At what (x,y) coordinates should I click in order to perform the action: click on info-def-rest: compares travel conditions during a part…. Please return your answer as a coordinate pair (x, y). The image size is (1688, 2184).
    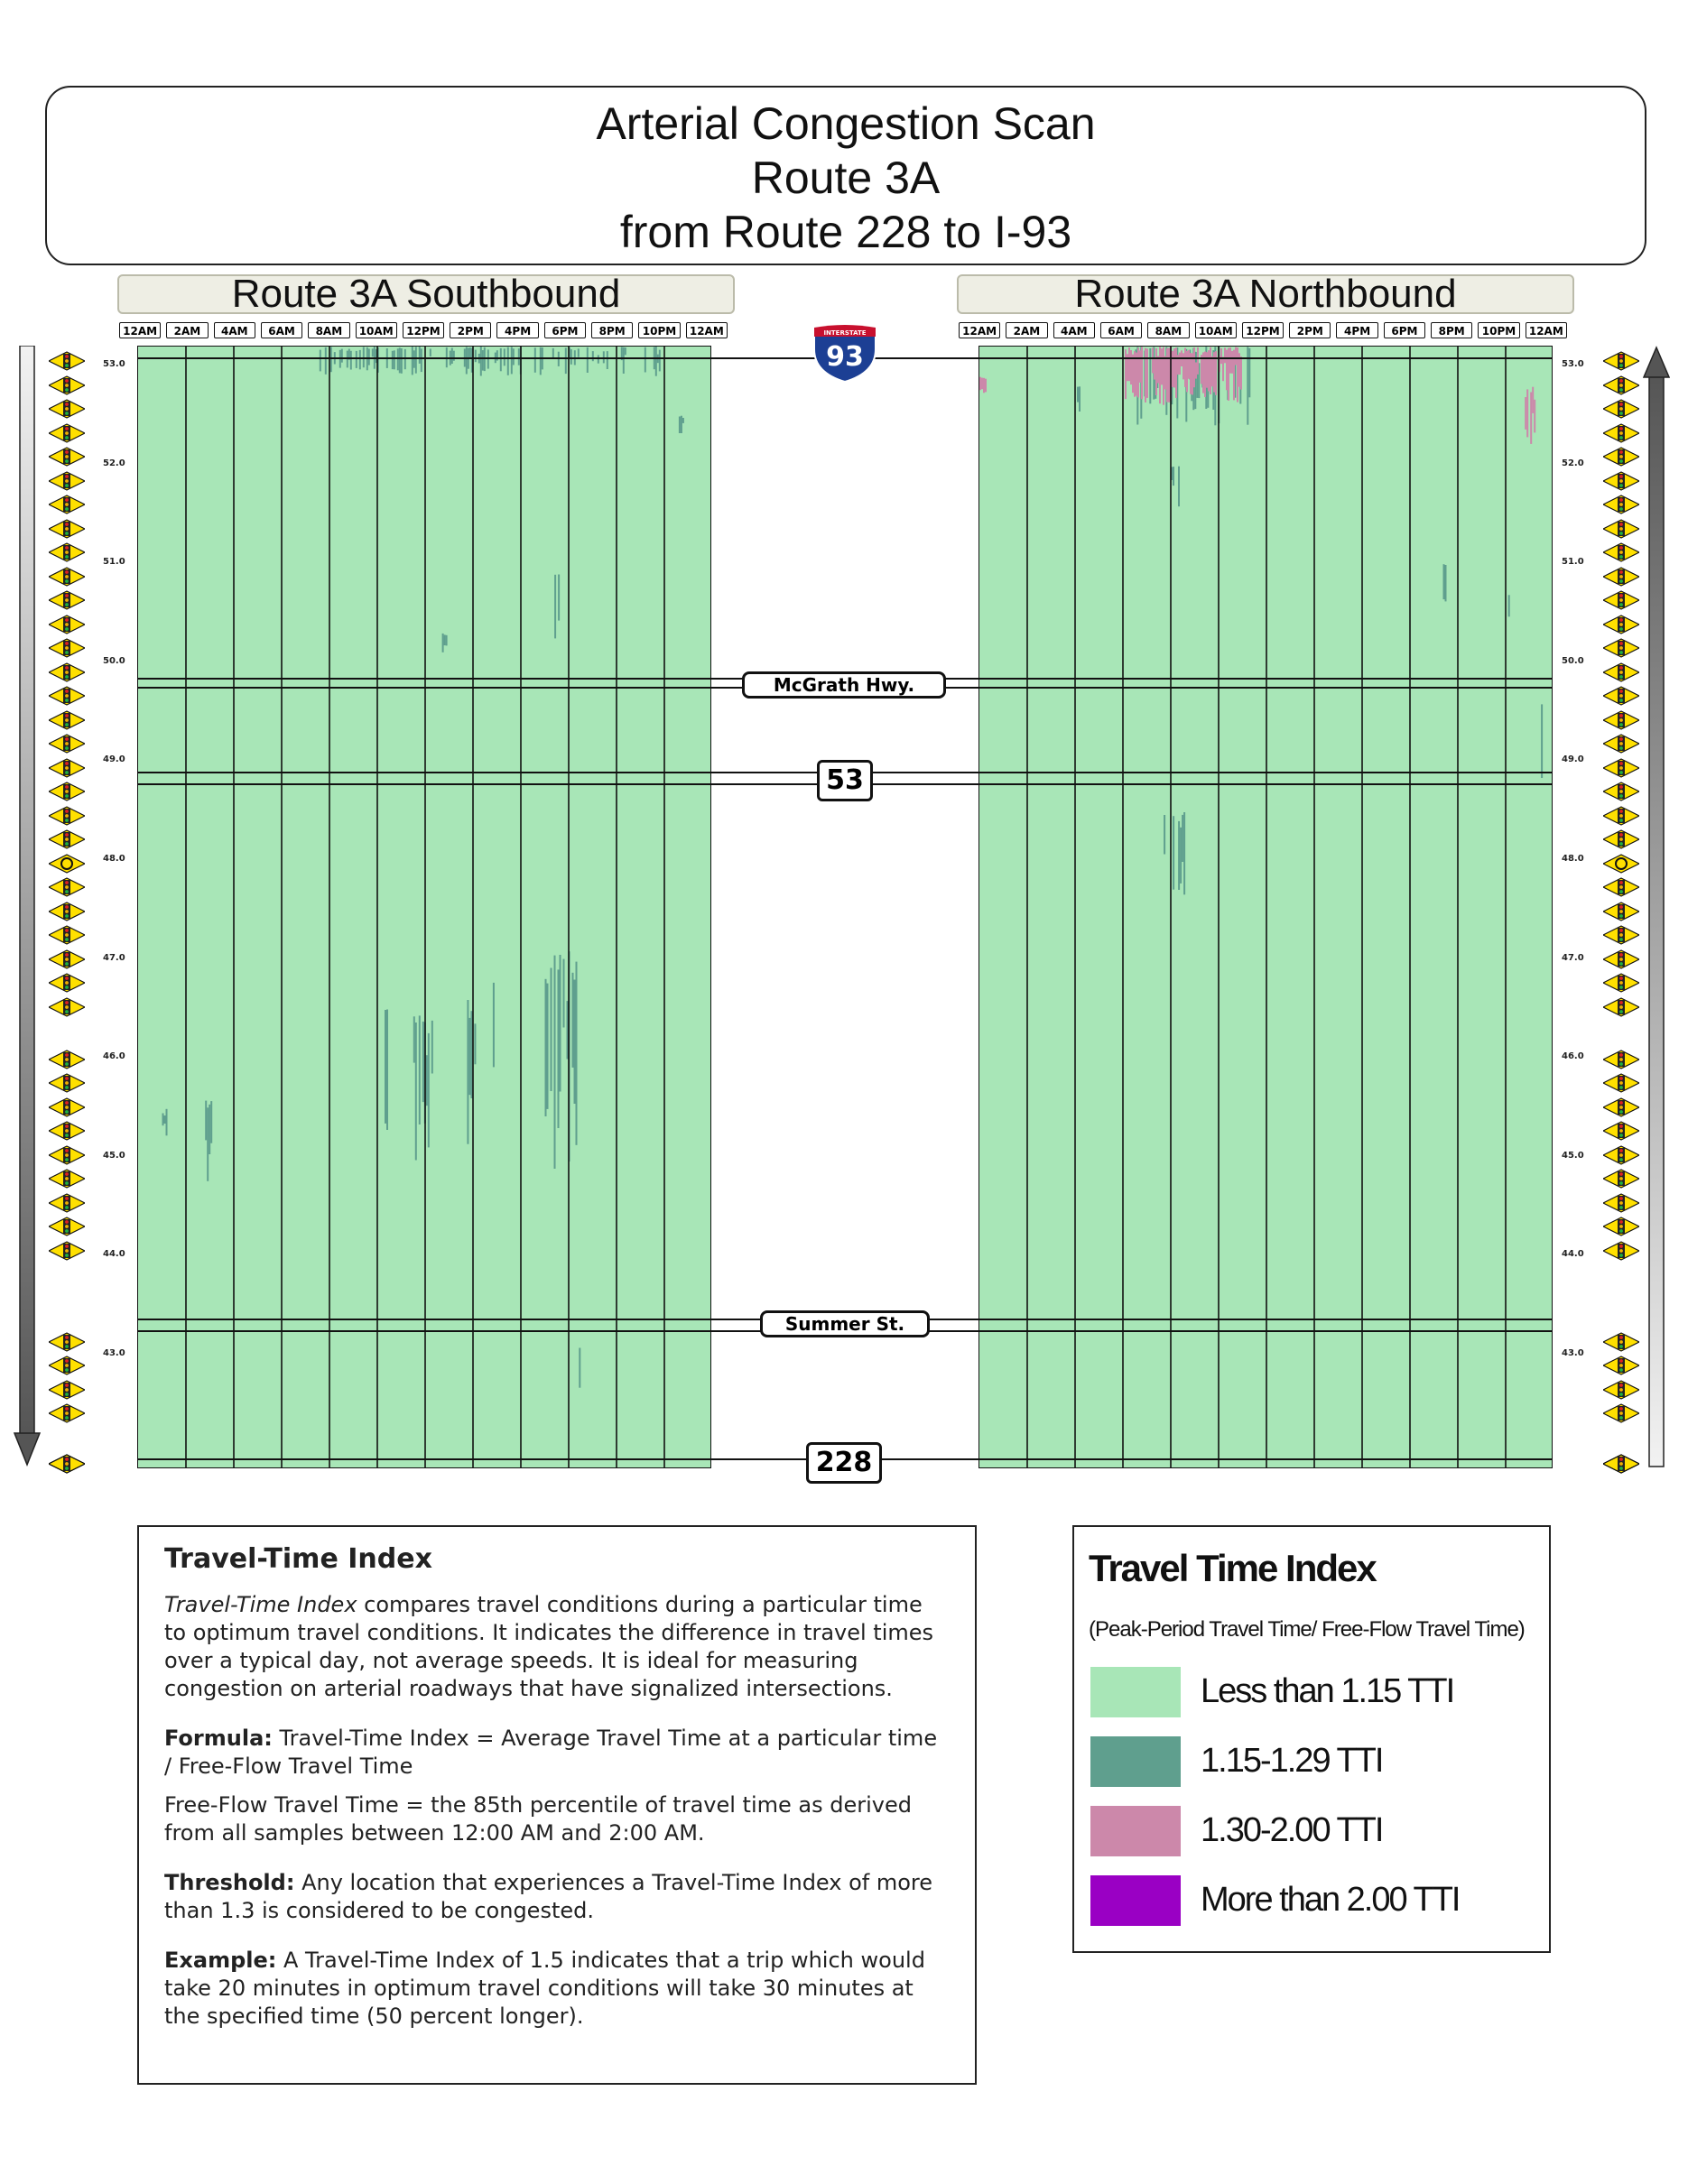
    Looking at the image, I should click on (549, 1646).